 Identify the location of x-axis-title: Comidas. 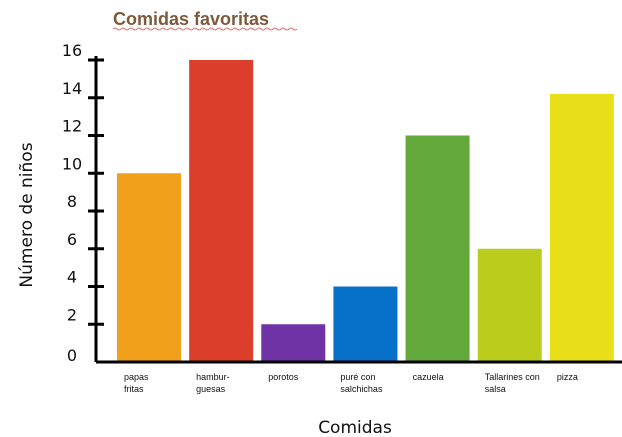
(355, 427).